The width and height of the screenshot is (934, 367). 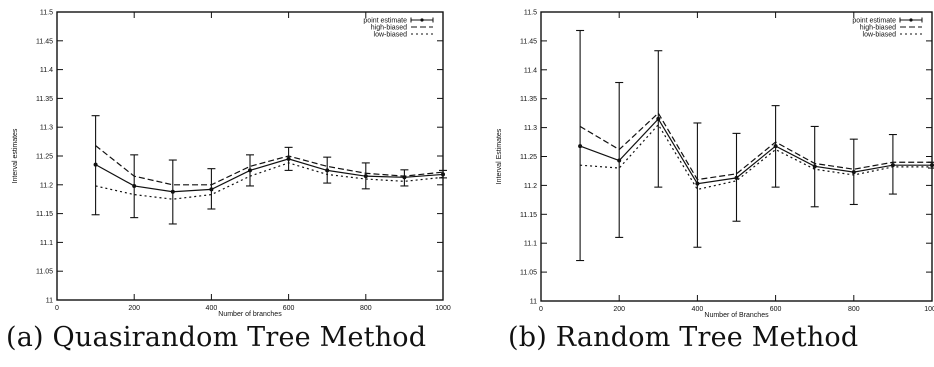 I want to click on x-axis-label: Number of branches, so click(x=250, y=314).